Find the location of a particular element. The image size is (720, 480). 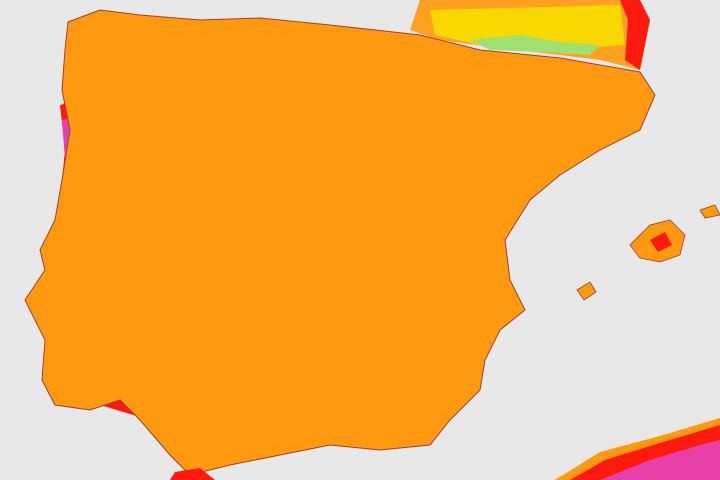

morocco-tip is located at coordinates (192, 474).